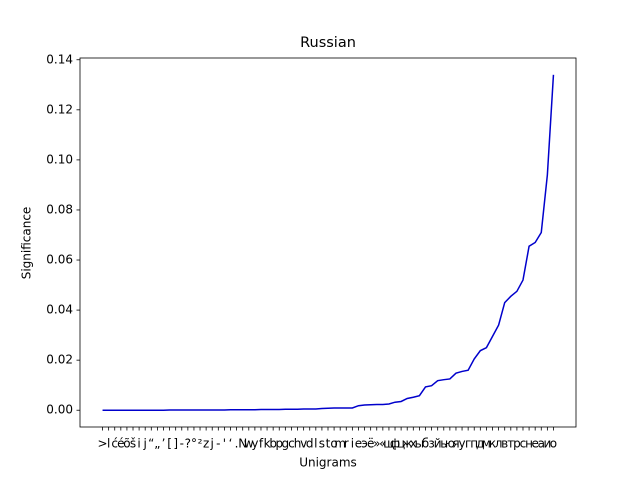 The image size is (640, 480). I want to click on x-tick-label: ф, so click(395, 444).